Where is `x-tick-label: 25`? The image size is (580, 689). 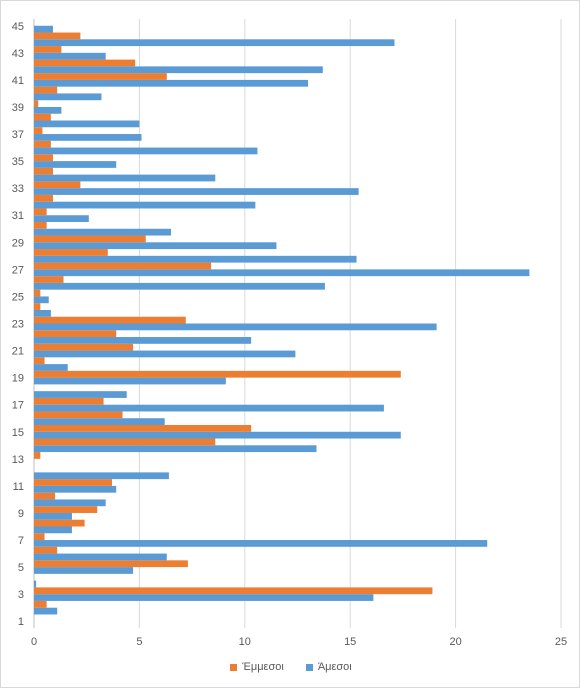
x-tick-label: 25 is located at coordinates (561, 642).